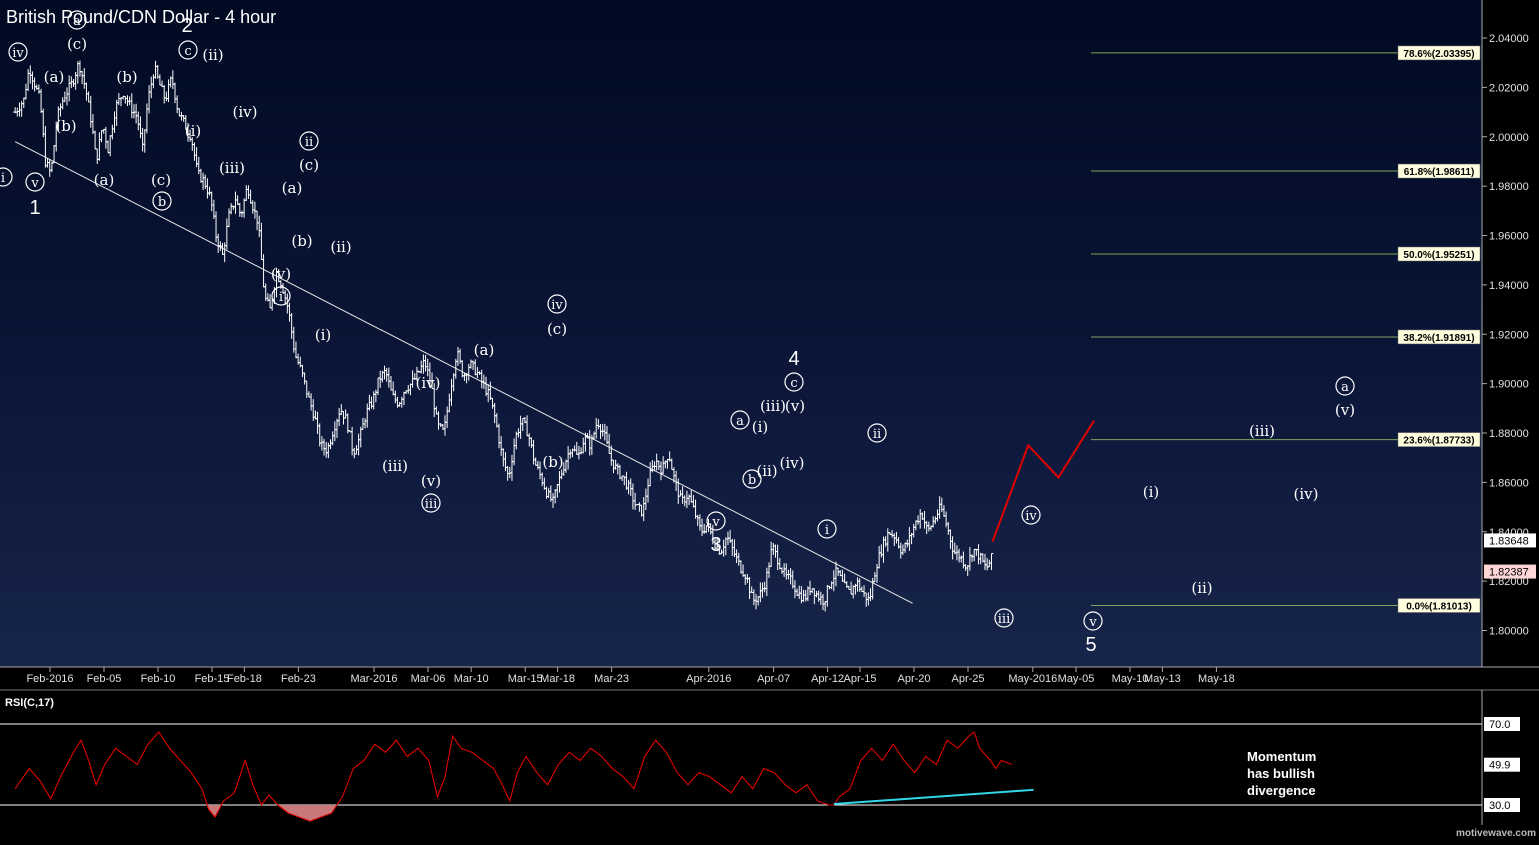 Image resolution: width=1539 pixels, height=845 pixels. I want to click on wave-circle-text: i, so click(281, 297).